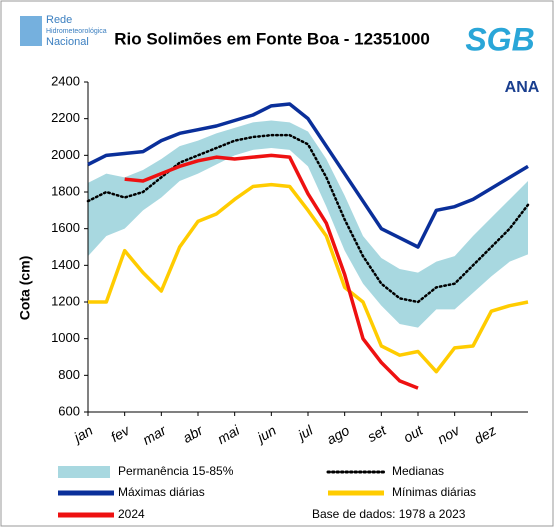 The height and width of the screenshot is (527, 554). Describe the element at coordinates (65, 117) in the screenshot. I see `y-tick-label: 2200` at that location.